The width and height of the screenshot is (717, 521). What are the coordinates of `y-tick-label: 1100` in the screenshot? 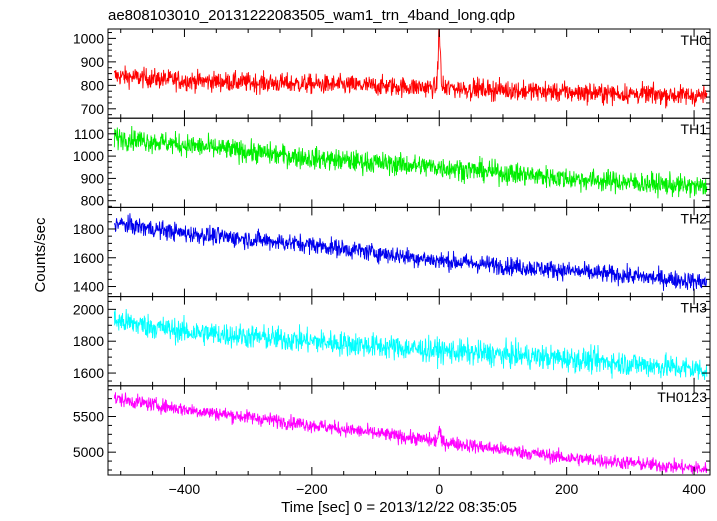 It's located at (89, 134).